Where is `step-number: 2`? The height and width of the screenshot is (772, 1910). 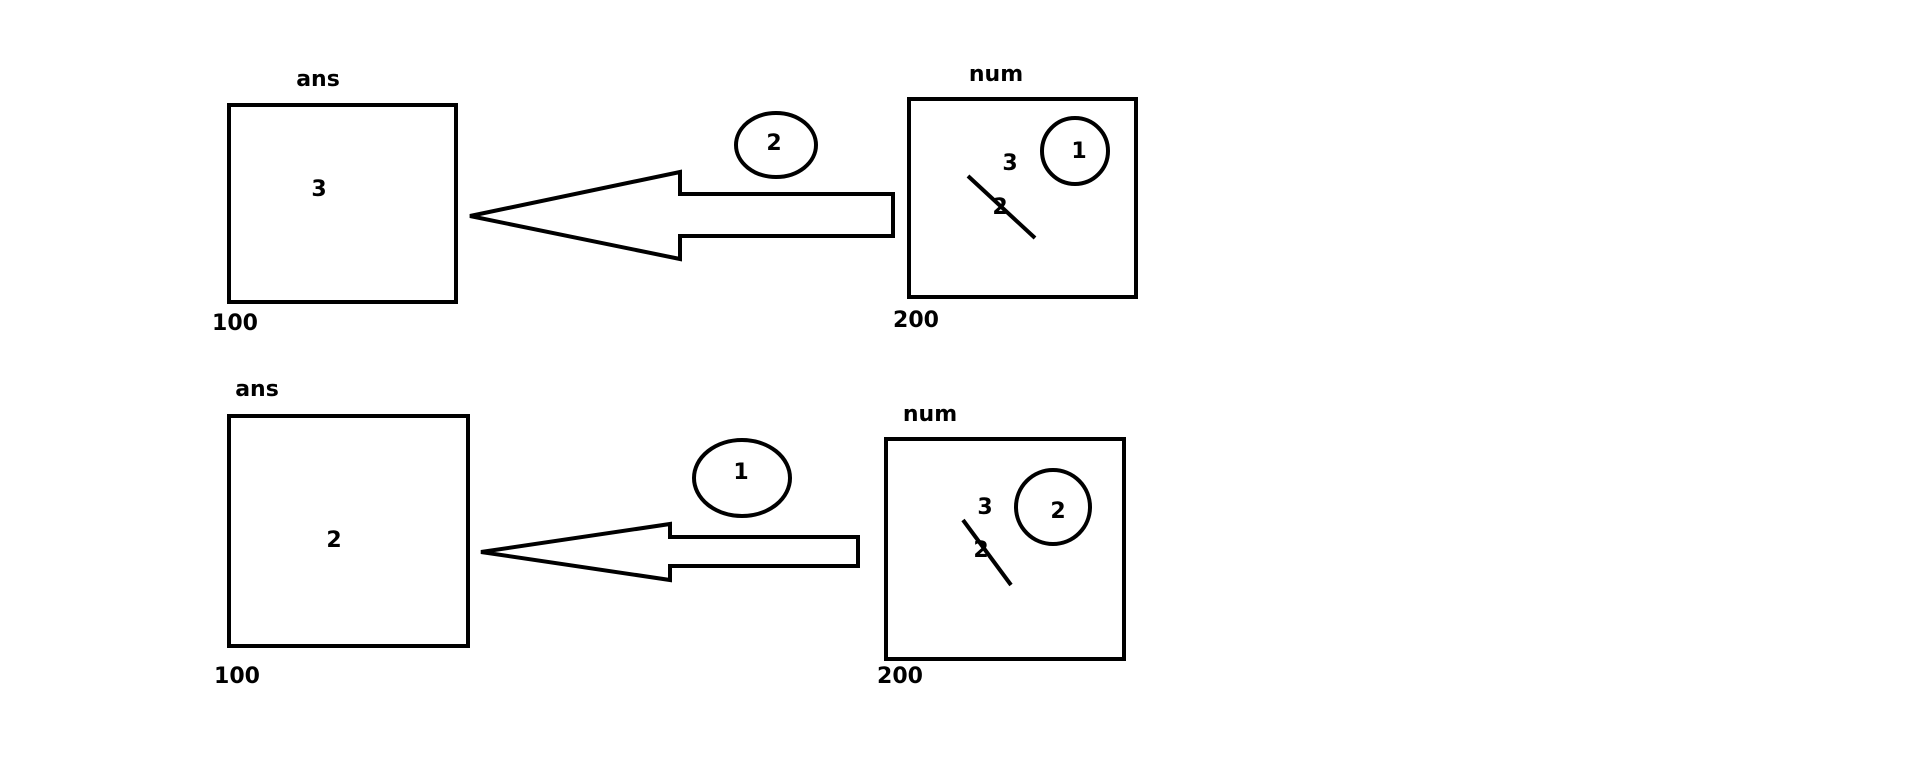 step-number: 2 is located at coordinates (773, 143).